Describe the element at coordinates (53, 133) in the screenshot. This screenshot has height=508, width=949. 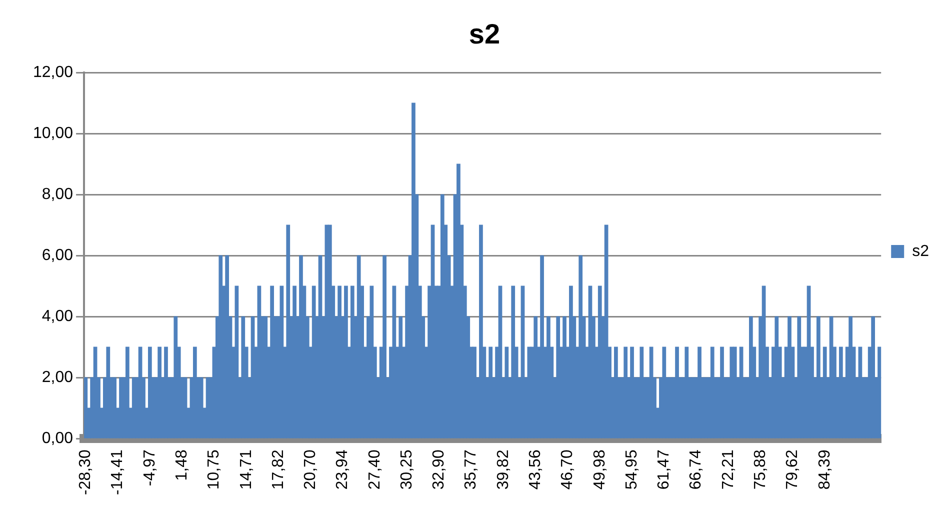
I see `y-tick-label: 10,00` at that location.